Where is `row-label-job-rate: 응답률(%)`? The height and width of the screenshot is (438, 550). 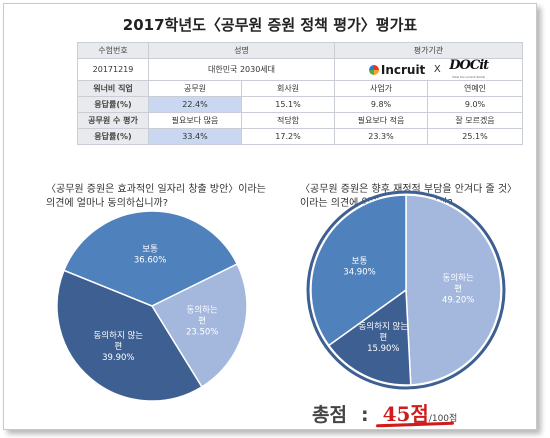
row-label-job-rate: 응답률(%) is located at coordinates (113, 104).